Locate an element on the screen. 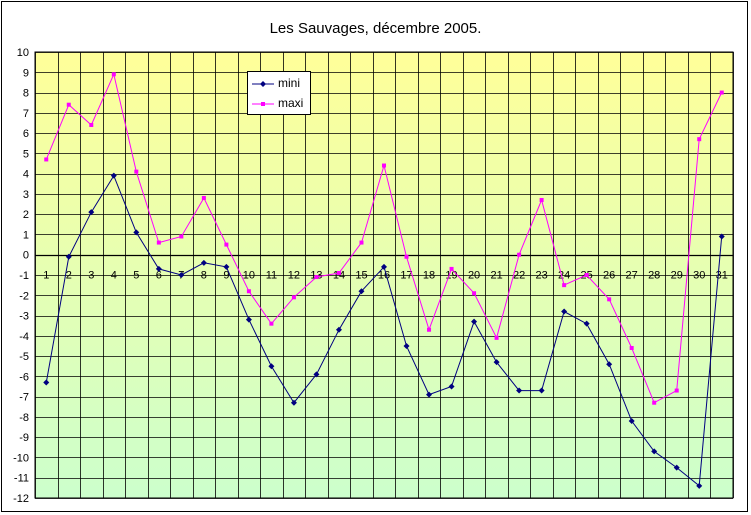 The image size is (751, 515). x-tick-label: 30 is located at coordinates (699, 276).